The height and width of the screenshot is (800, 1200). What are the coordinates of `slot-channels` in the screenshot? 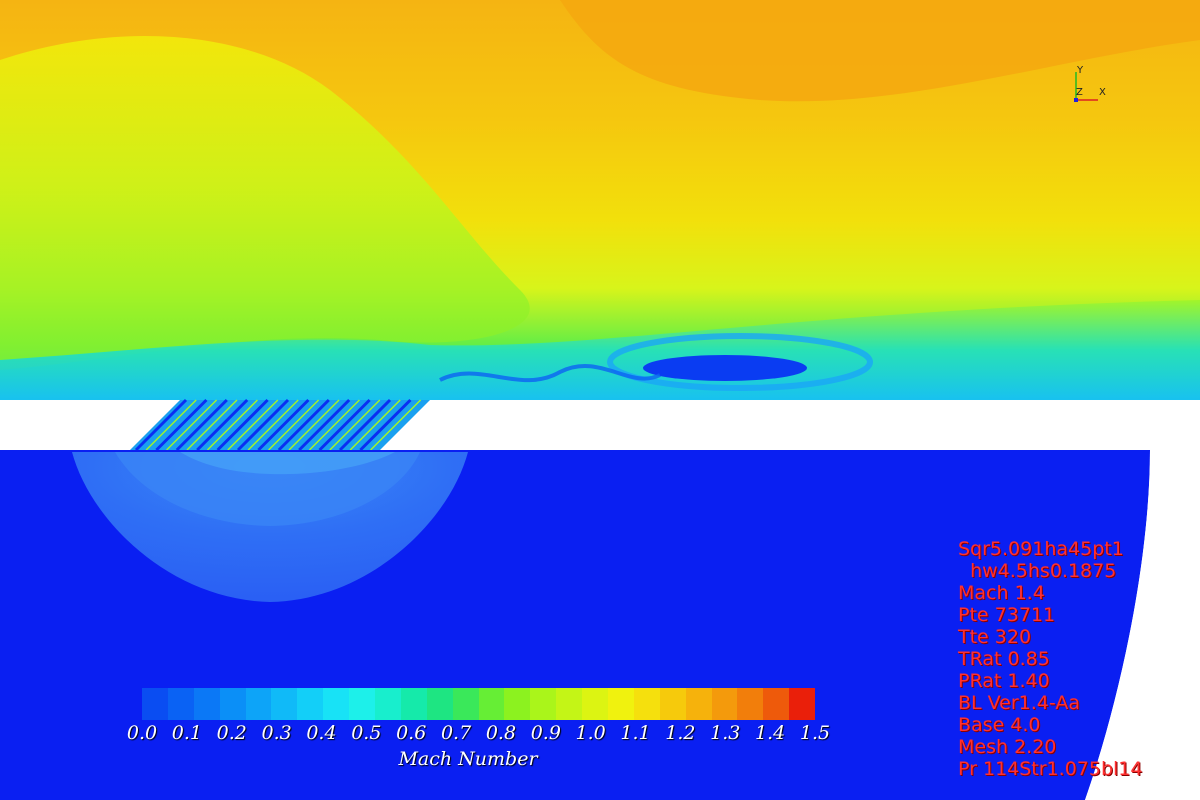 It's located at (278, 425).